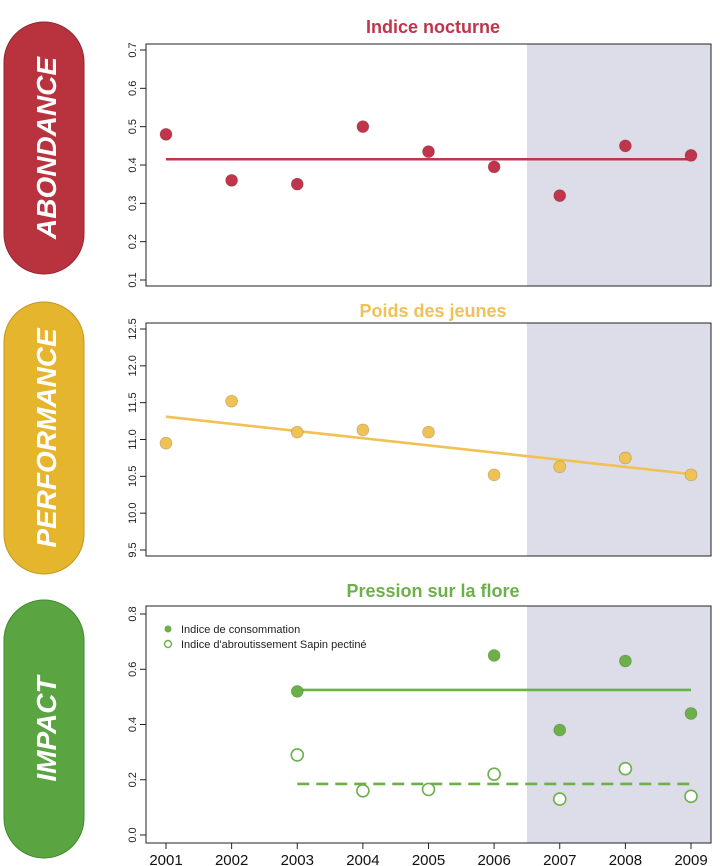 Image resolution: width=720 pixels, height=866 pixels. I want to click on panel-impact-title: Pression sur la flore, so click(432, 591).